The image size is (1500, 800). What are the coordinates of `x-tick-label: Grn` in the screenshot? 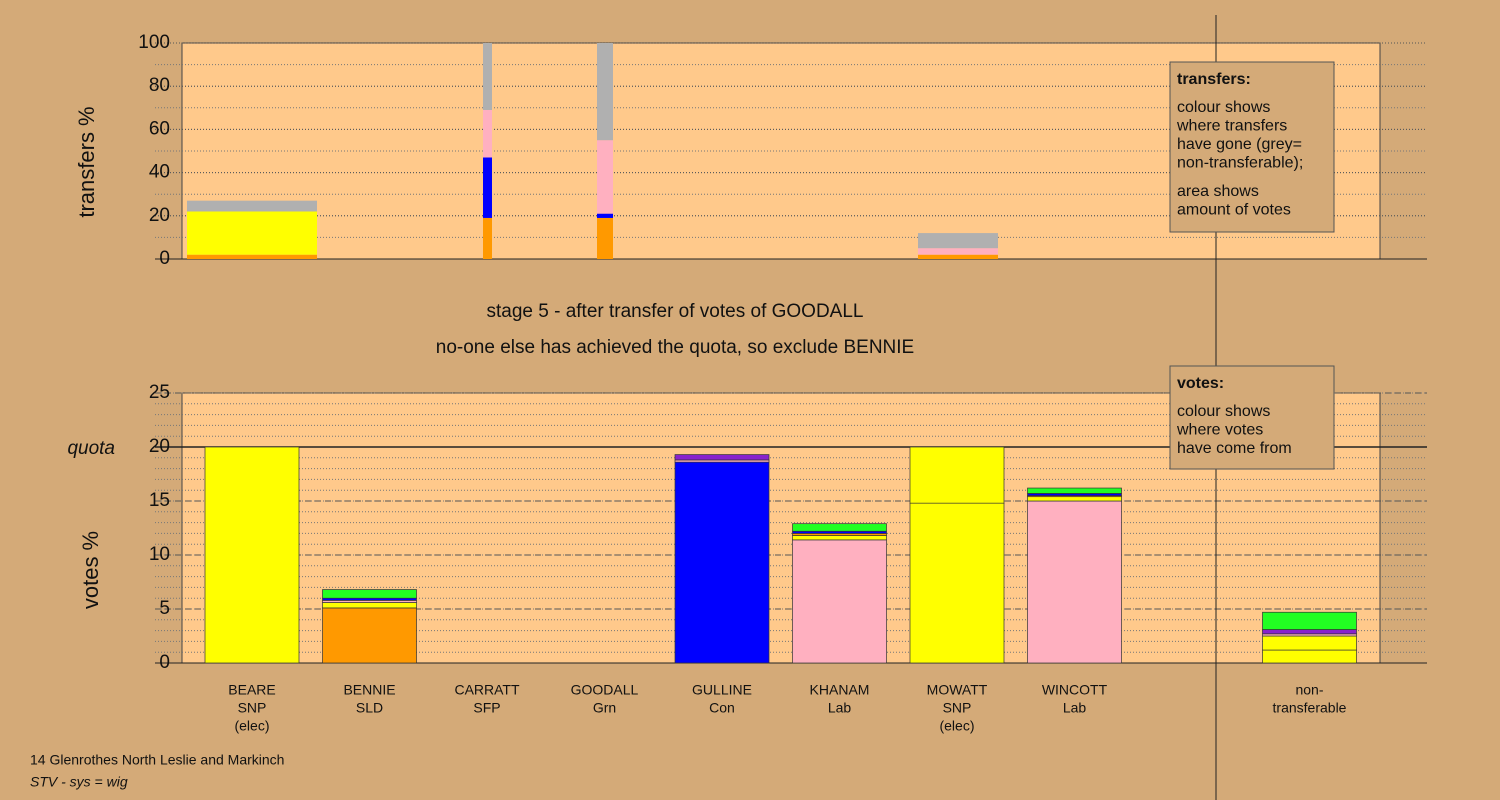 It's located at (604, 708).